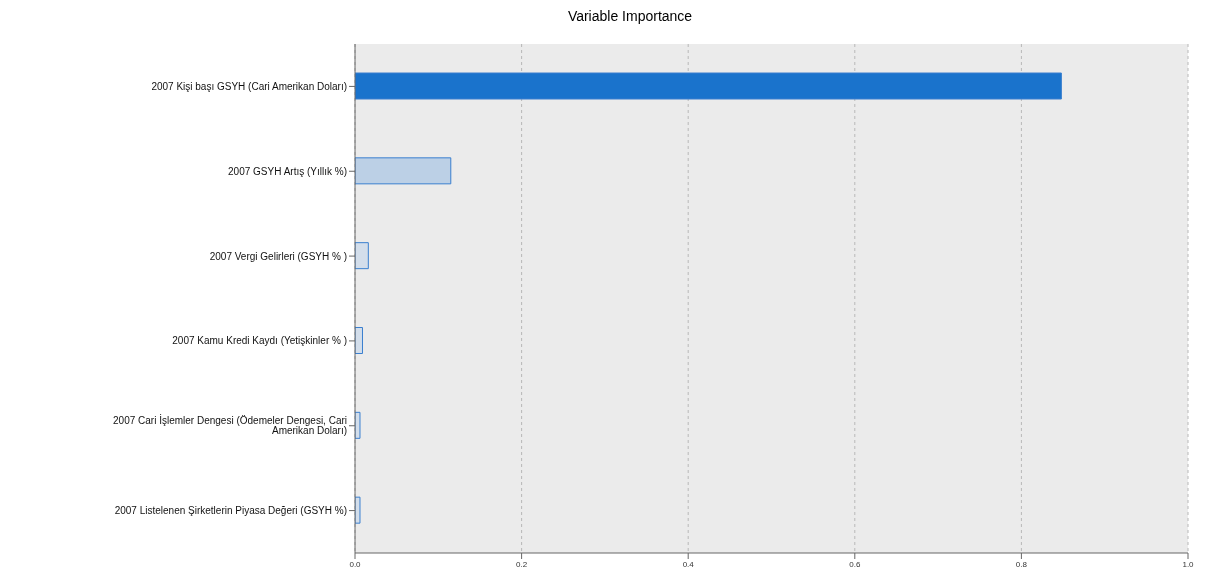 The height and width of the screenshot is (583, 1206). What do you see at coordinates (855, 564) in the screenshot?
I see `x-tick-label: 0.6` at bounding box center [855, 564].